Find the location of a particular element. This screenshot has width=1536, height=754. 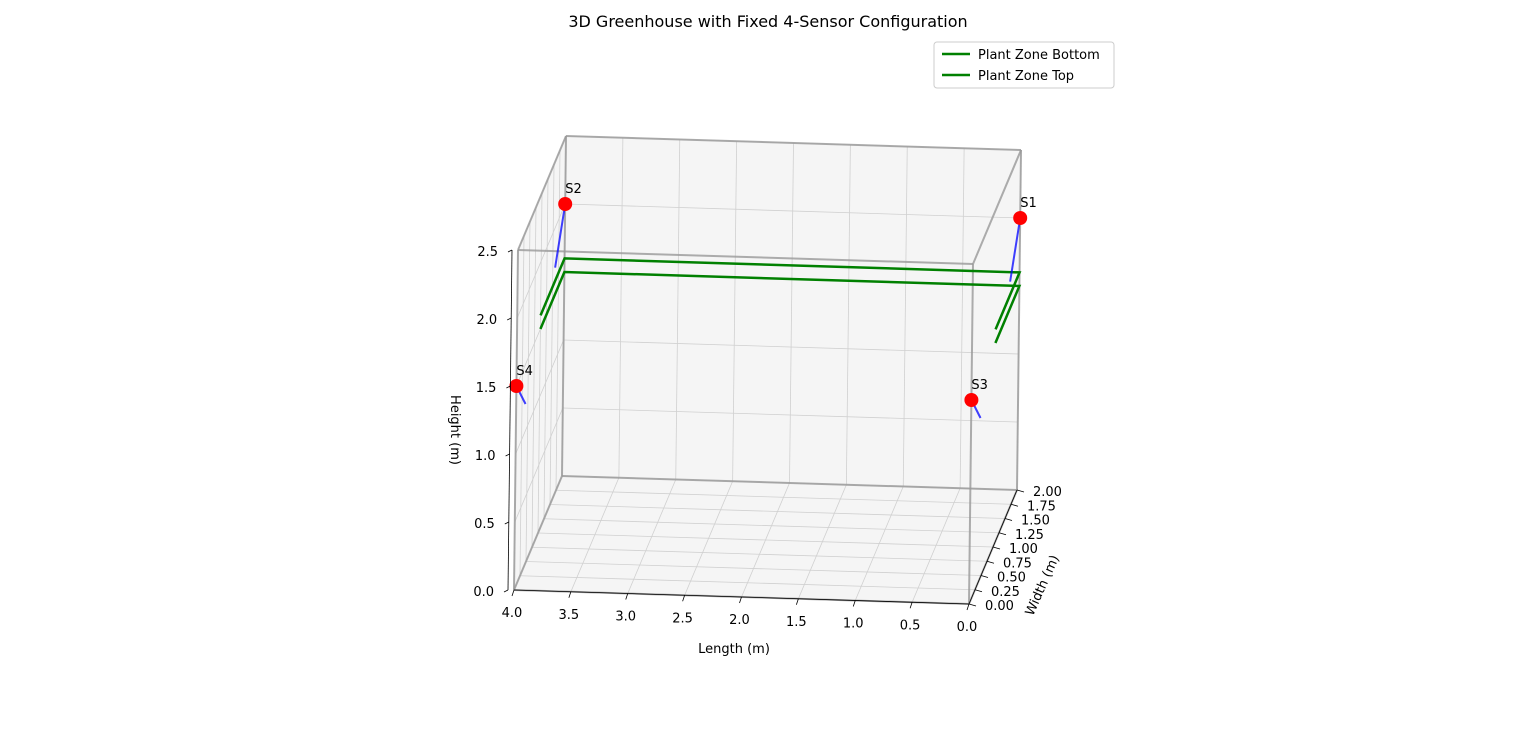

legend-label-bottom: Plant Zone Bottom is located at coordinates (1039, 55).